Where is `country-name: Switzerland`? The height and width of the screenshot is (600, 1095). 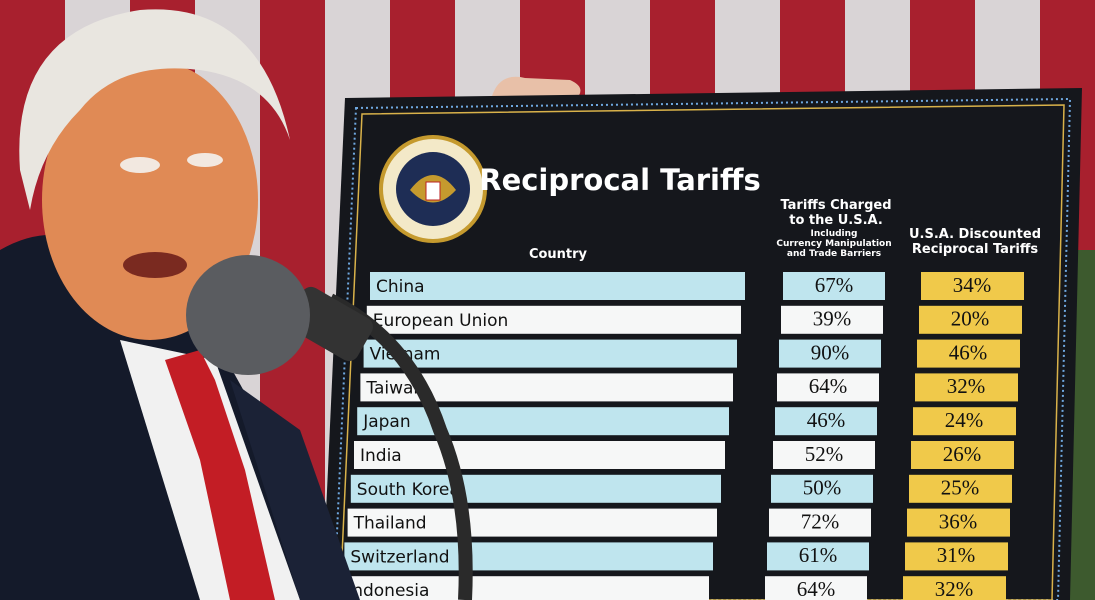 country-name: Switzerland is located at coordinates (399, 557).